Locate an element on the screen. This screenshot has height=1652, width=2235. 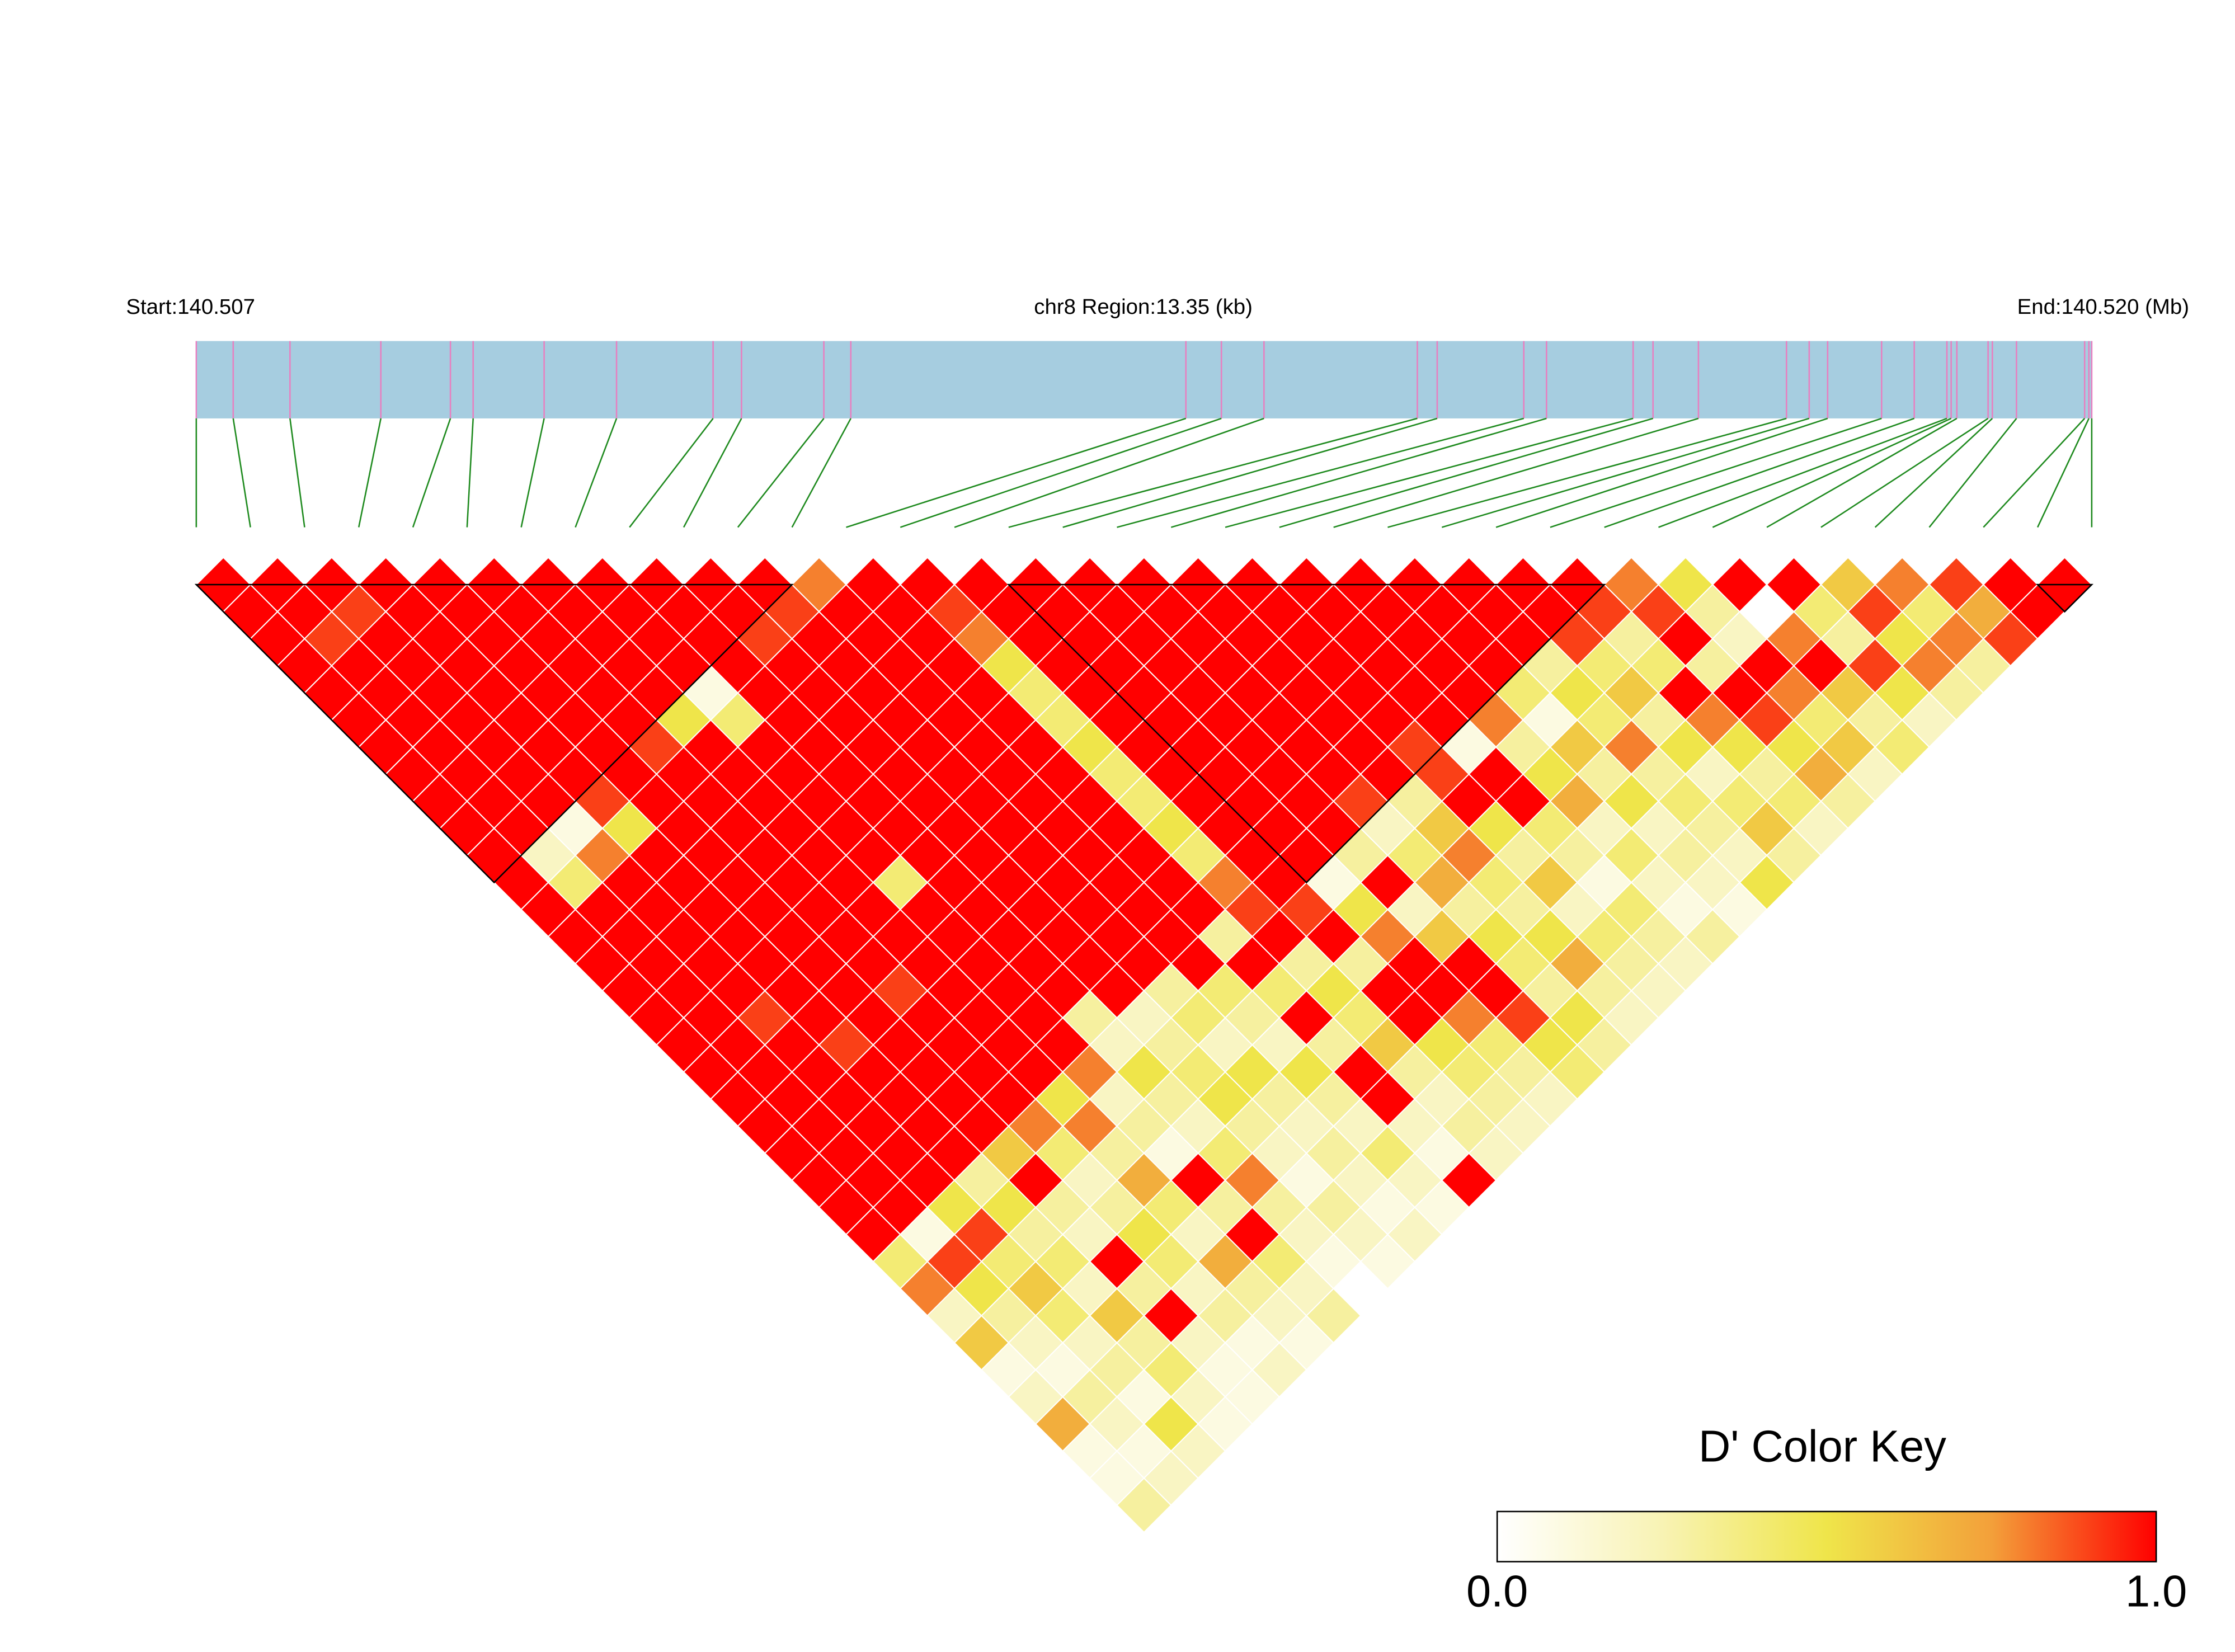
key-title: D' Color Key is located at coordinates (1822, 1446).